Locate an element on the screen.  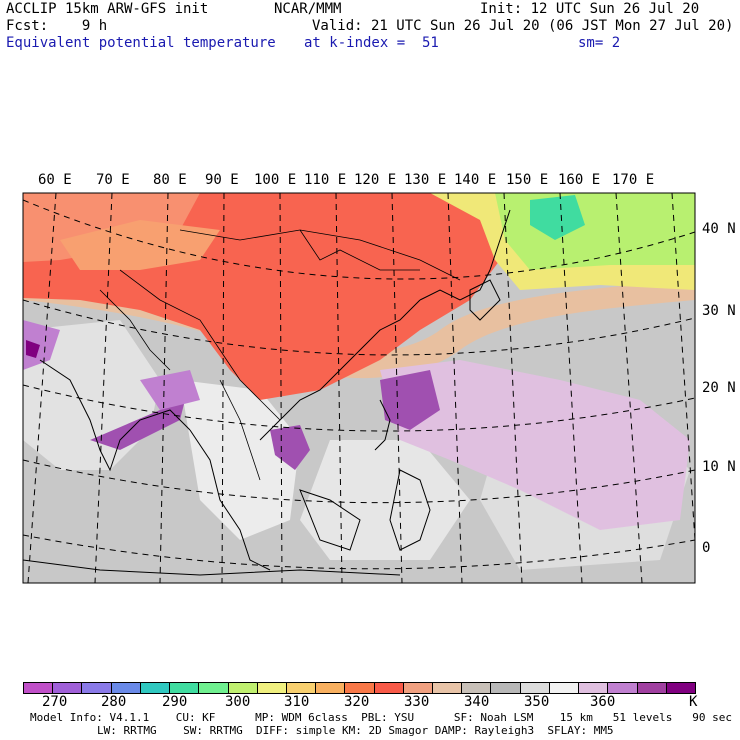
bengal-lilac-patch is located at coordinates (170, 390).